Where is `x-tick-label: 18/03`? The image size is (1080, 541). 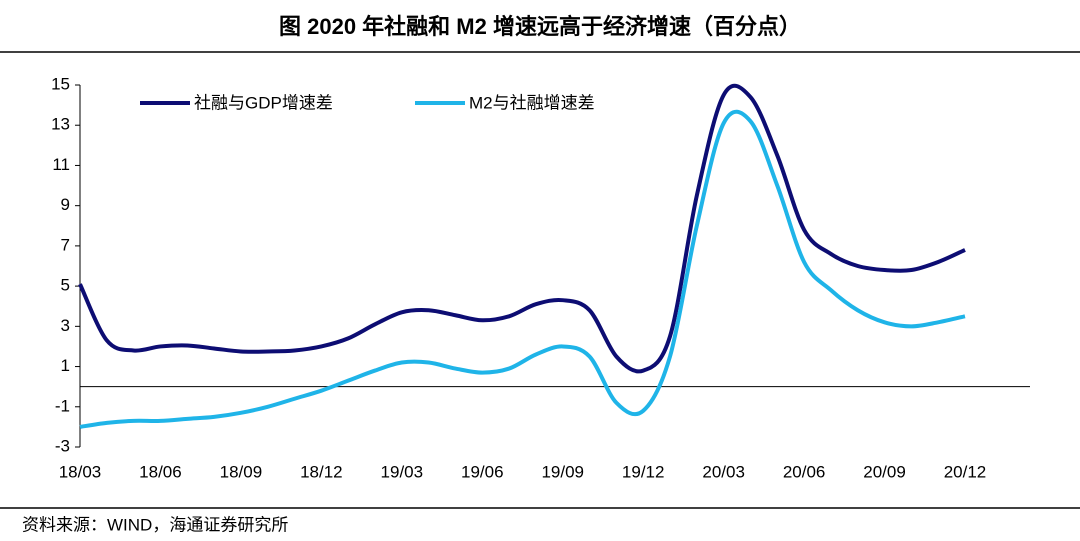
x-tick-label: 18/03 is located at coordinates (80, 471).